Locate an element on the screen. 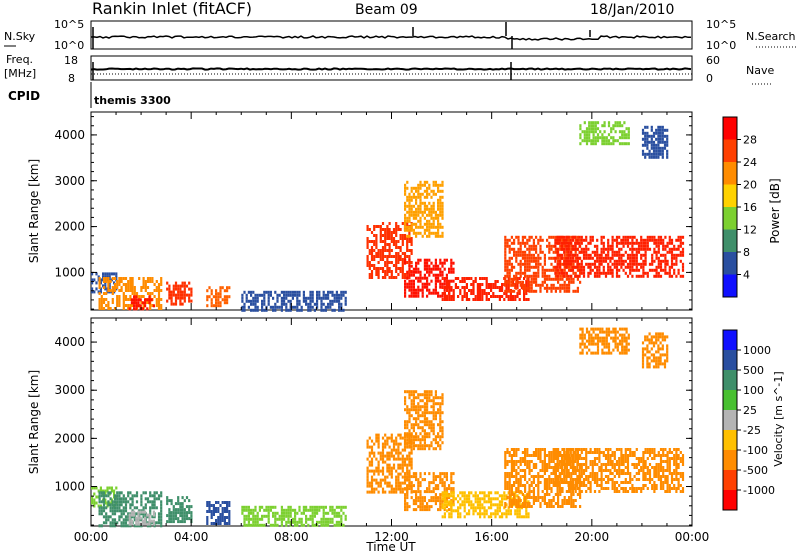 This screenshot has width=800, height=554. velocity-ylabel: Slant Range [km] is located at coordinates (34, 422).